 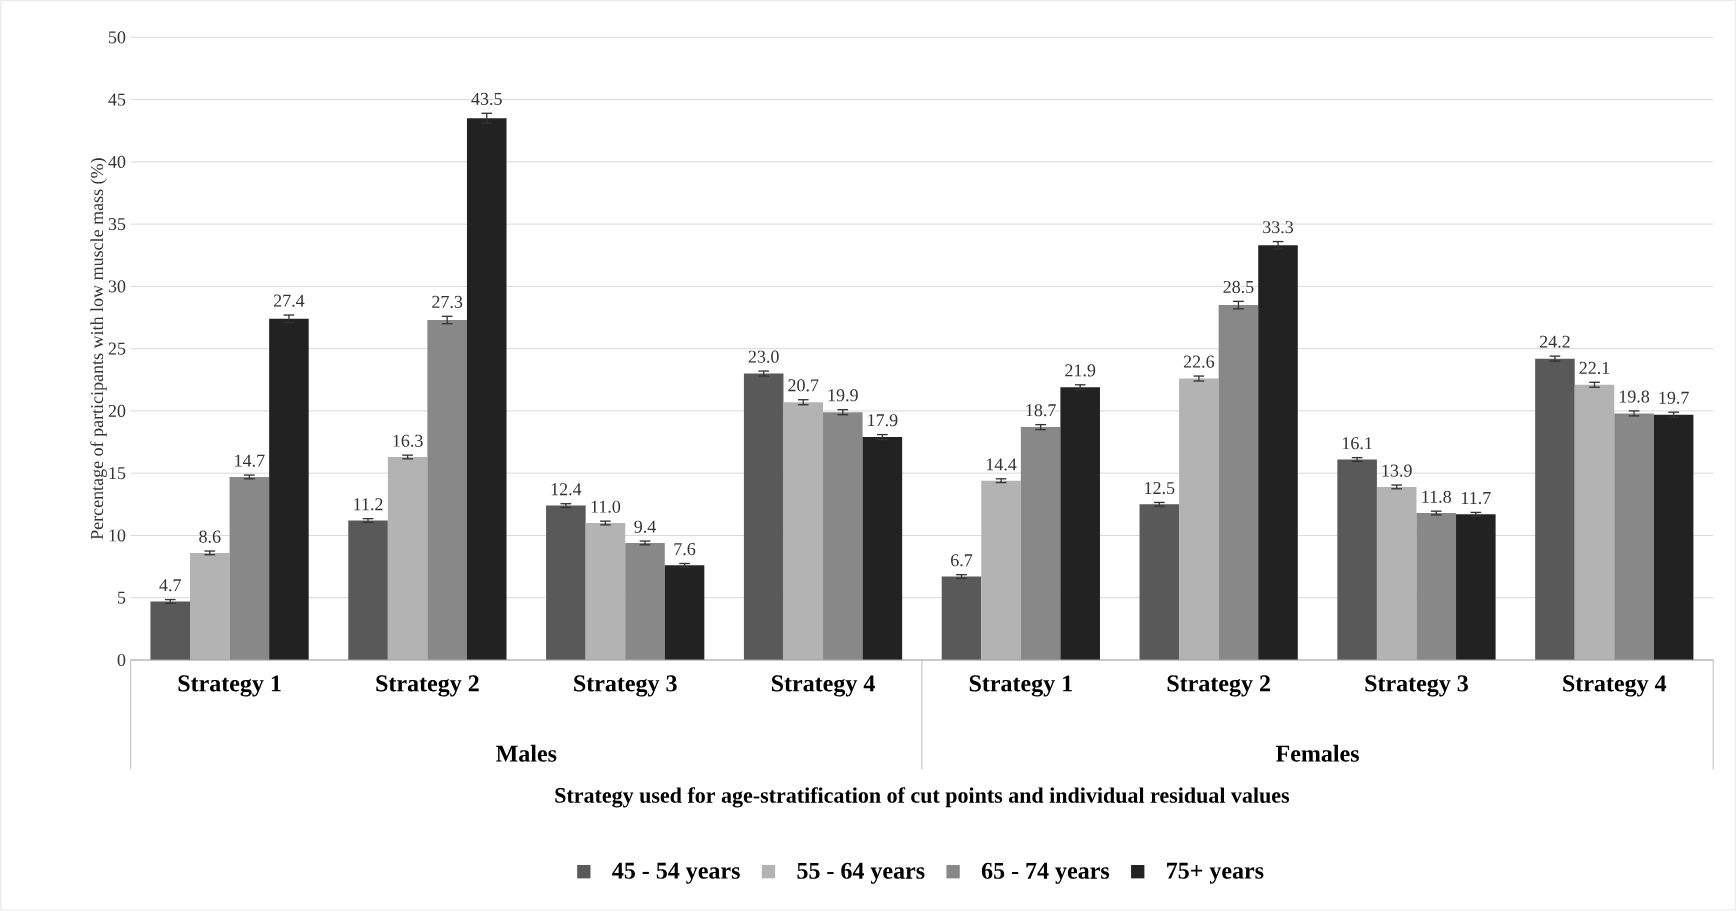 I want to click on data-label: 8.6, so click(x=210, y=536).